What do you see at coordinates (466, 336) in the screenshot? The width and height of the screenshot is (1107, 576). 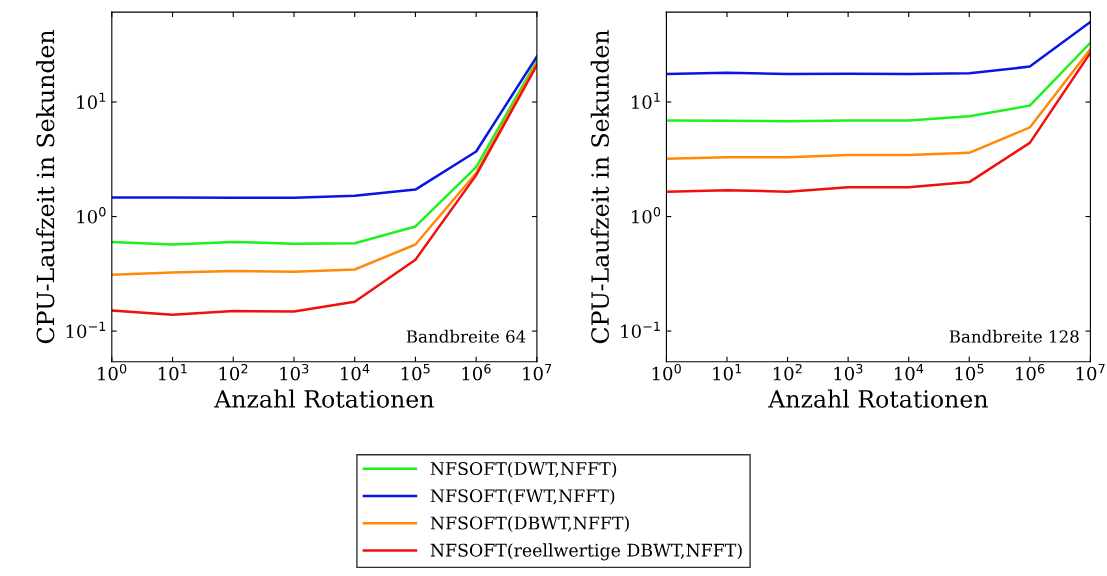 I see `annotation: Bandbreite 64` at bounding box center [466, 336].